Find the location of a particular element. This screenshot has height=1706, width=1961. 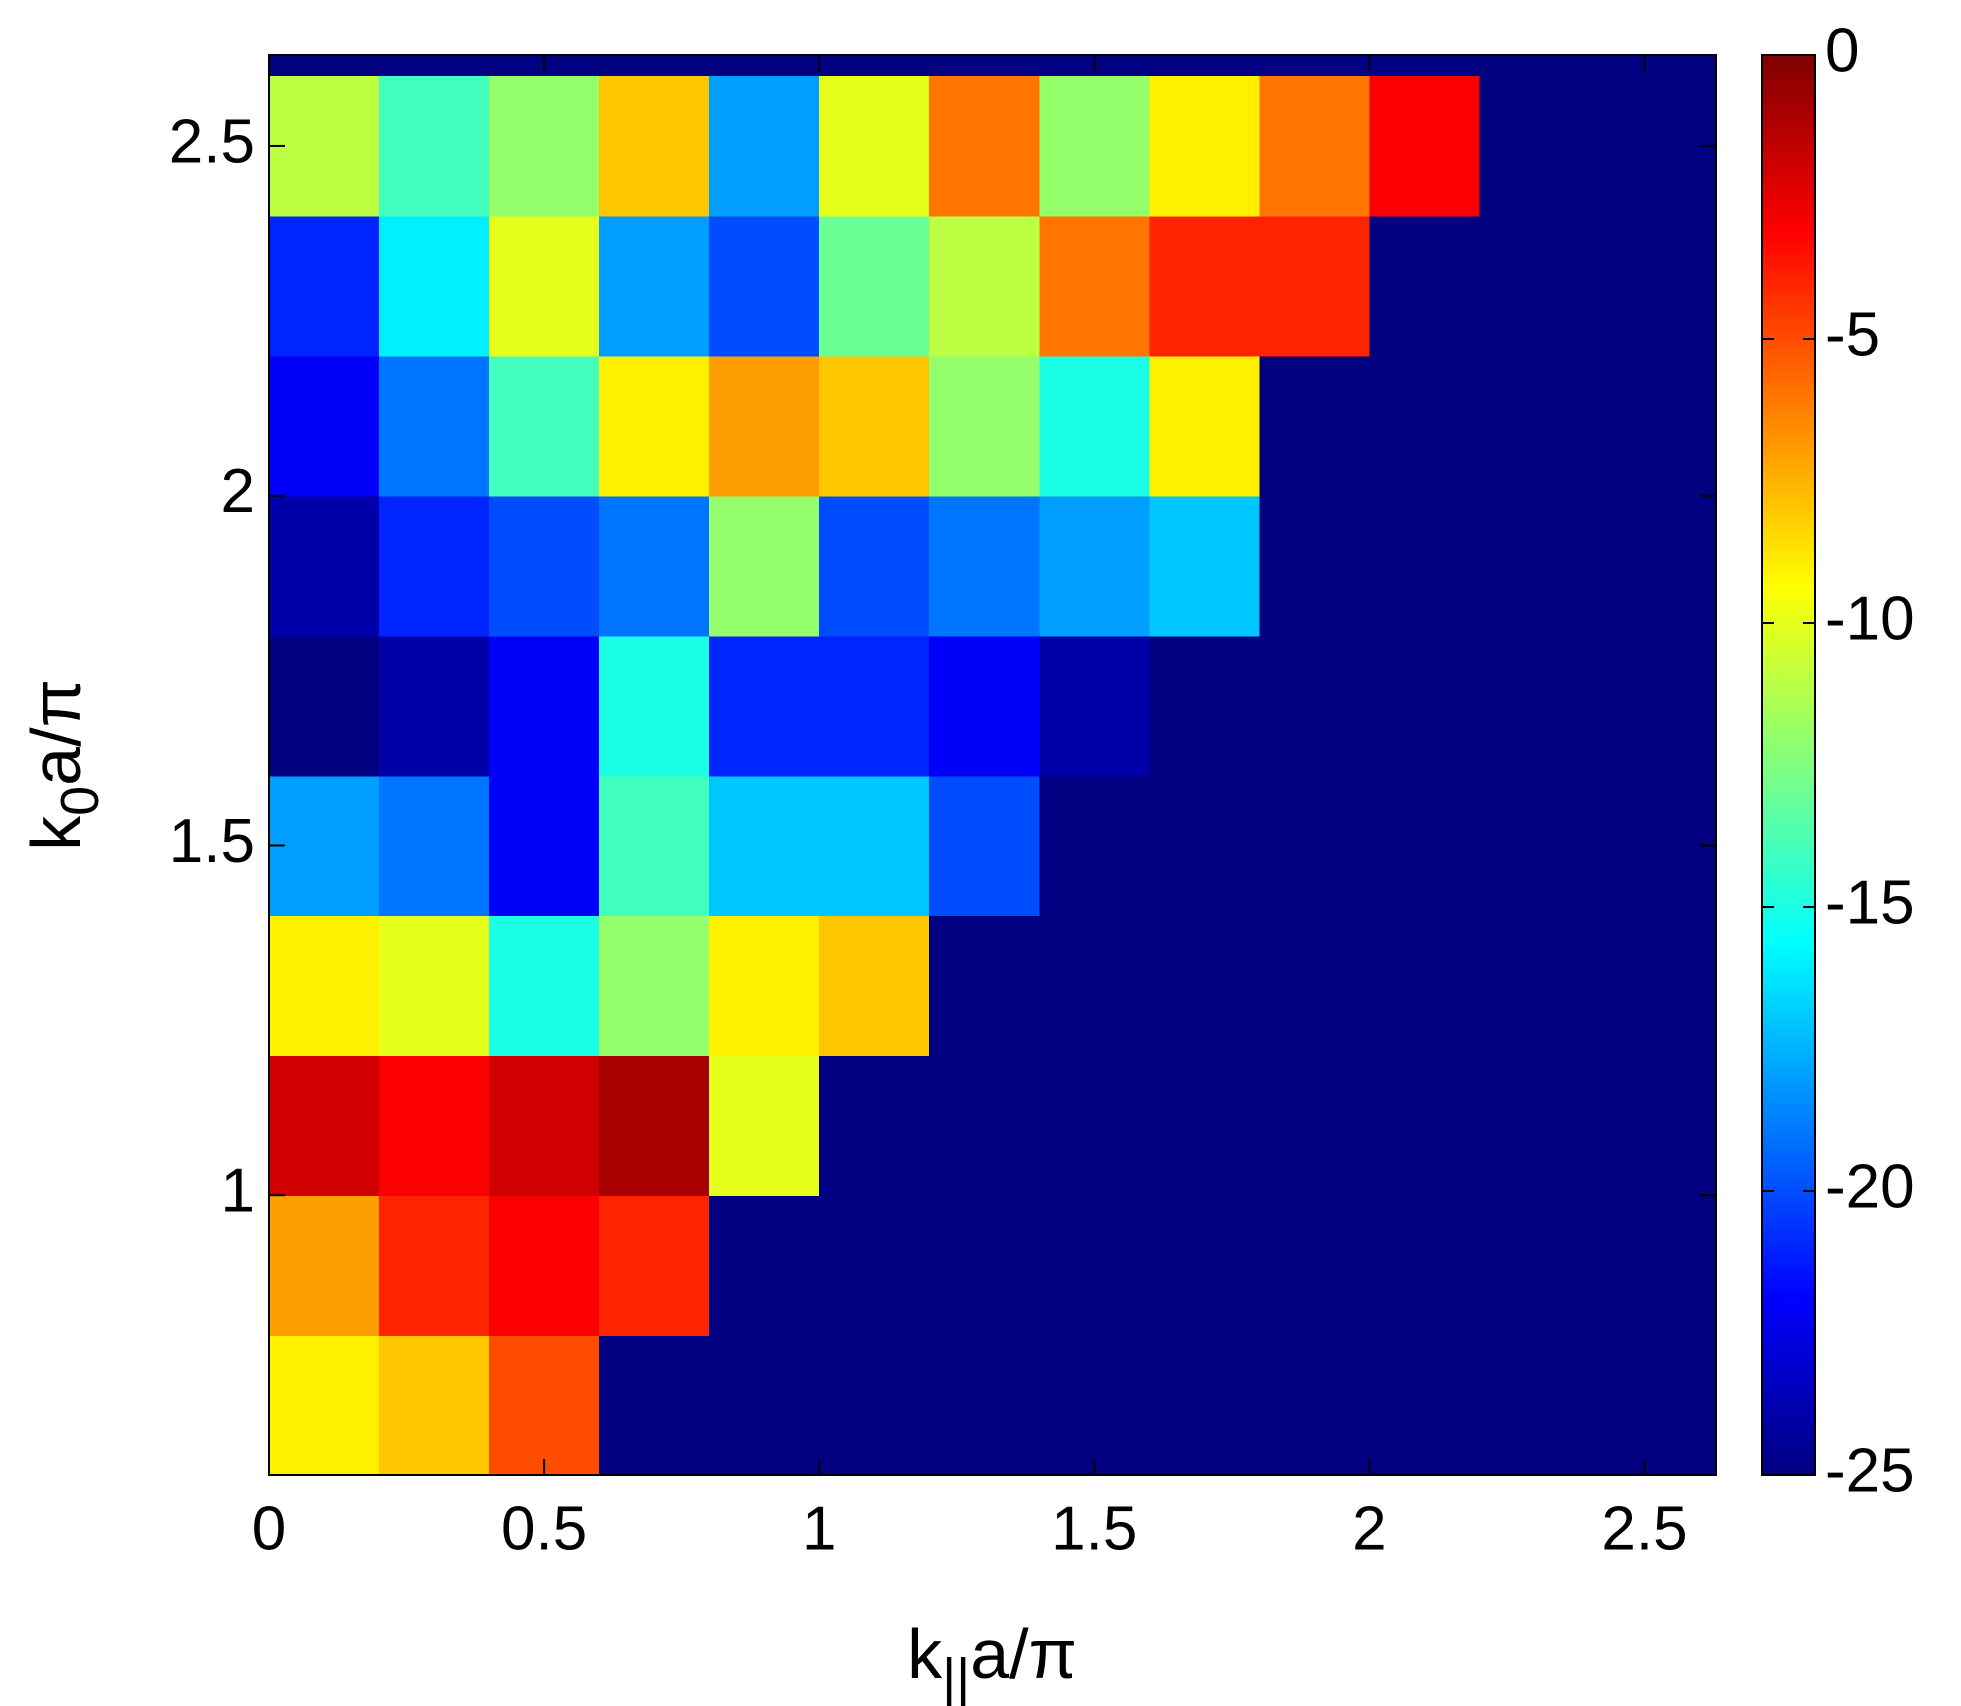

colorbar-tick-label: -5 is located at coordinates (1852, 334).